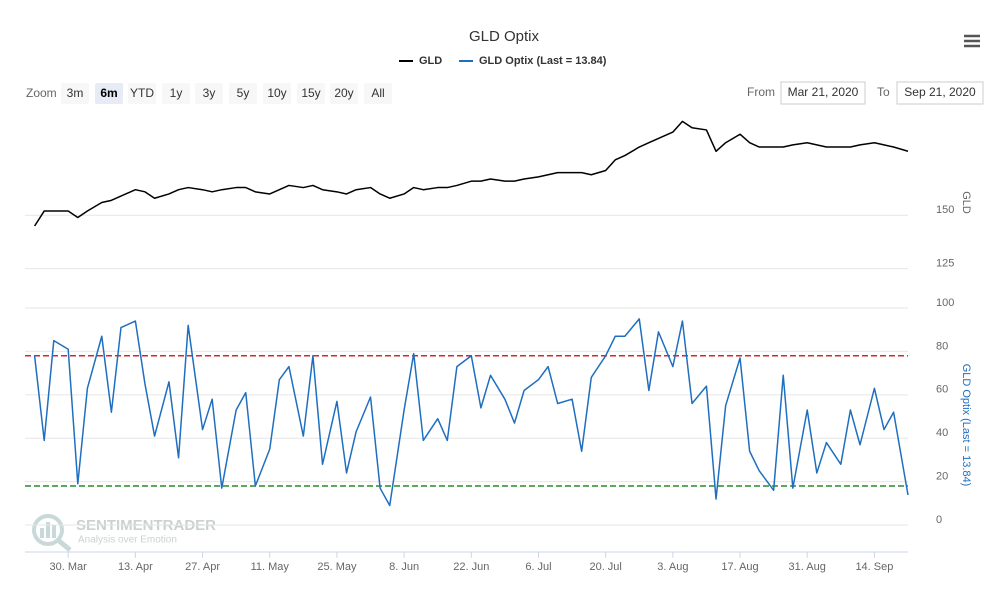 The width and height of the screenshot is (1000, 592). Describe the element at coordinates (942, 346) in the screenshot. I see `y-tick-label: 80` at that location.